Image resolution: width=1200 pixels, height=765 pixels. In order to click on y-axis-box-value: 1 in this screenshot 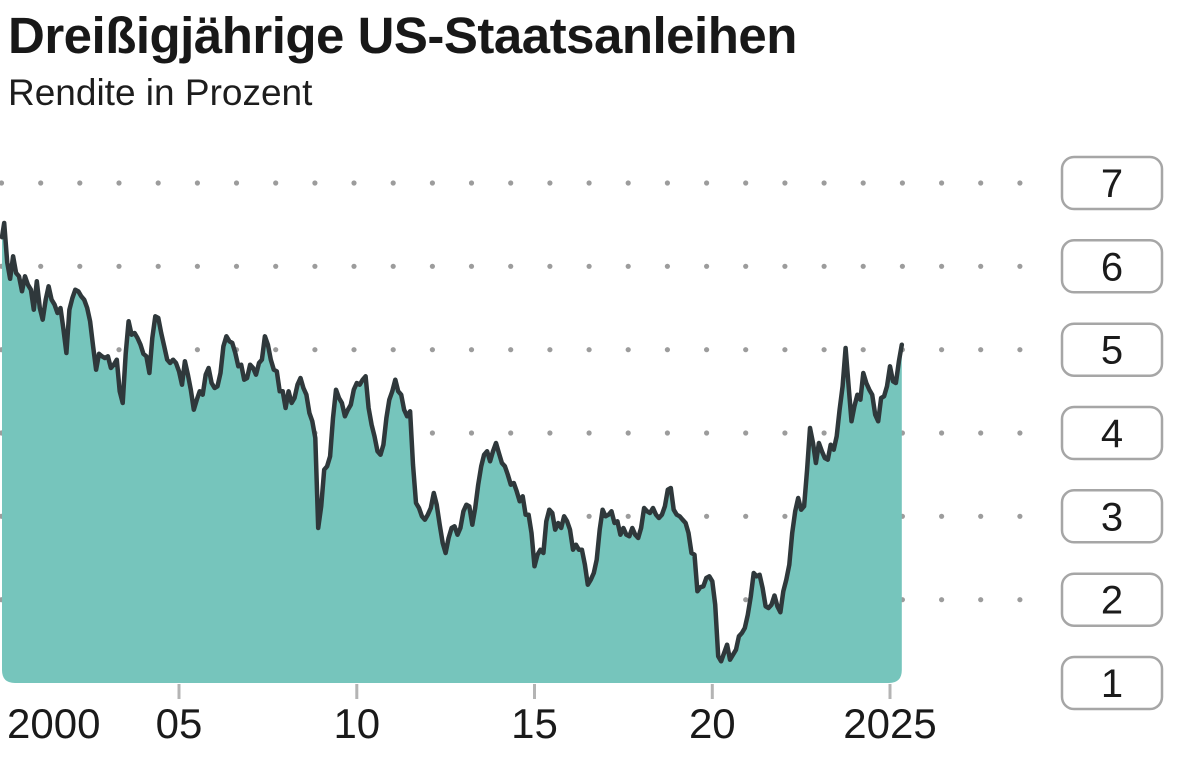, I will do `click(1112, 684)`.